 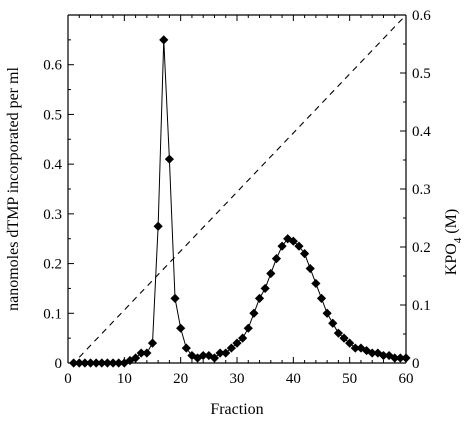 I want to click on y-tick-label: 0.4, so click(x=52, y=165).